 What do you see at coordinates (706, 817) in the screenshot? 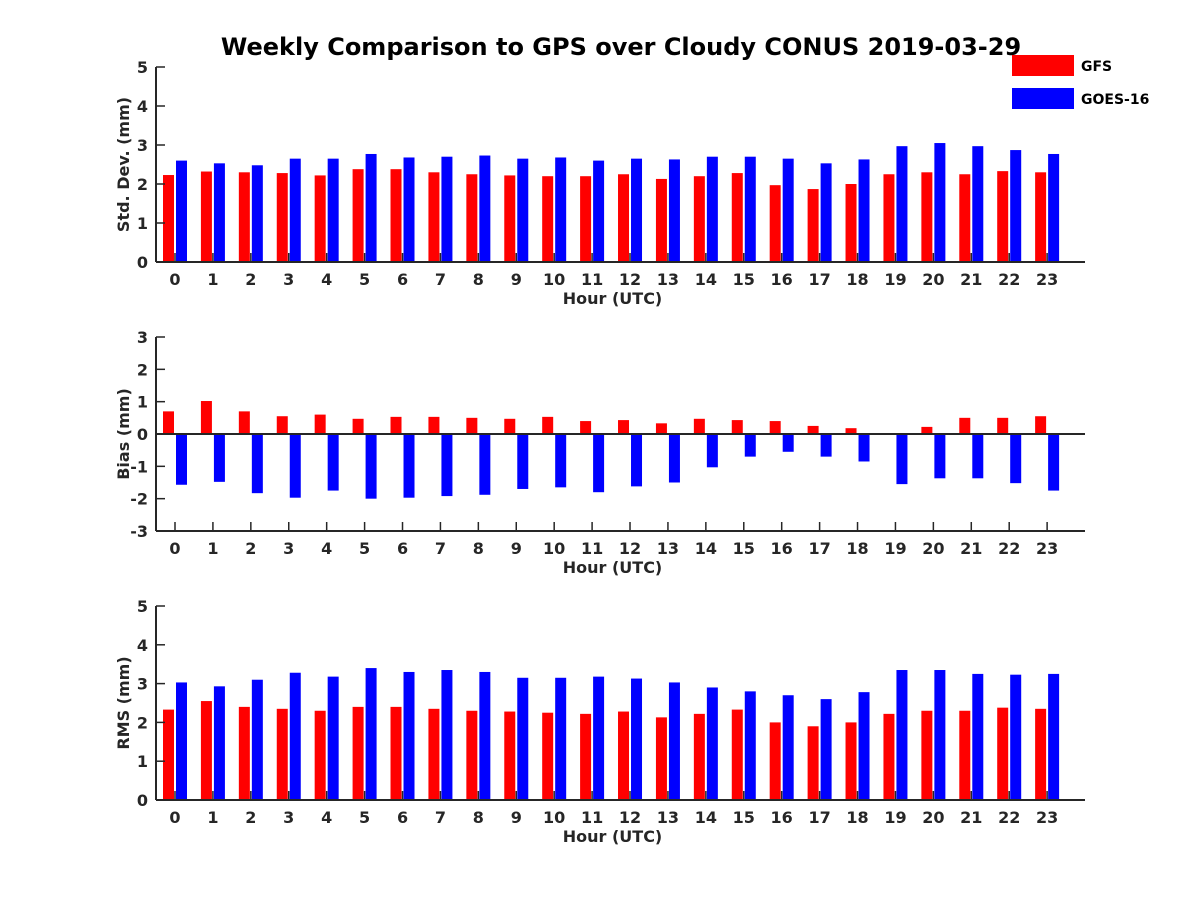
I see `x-tick-label-rms-14: 14` at bounding box center [706, 817].